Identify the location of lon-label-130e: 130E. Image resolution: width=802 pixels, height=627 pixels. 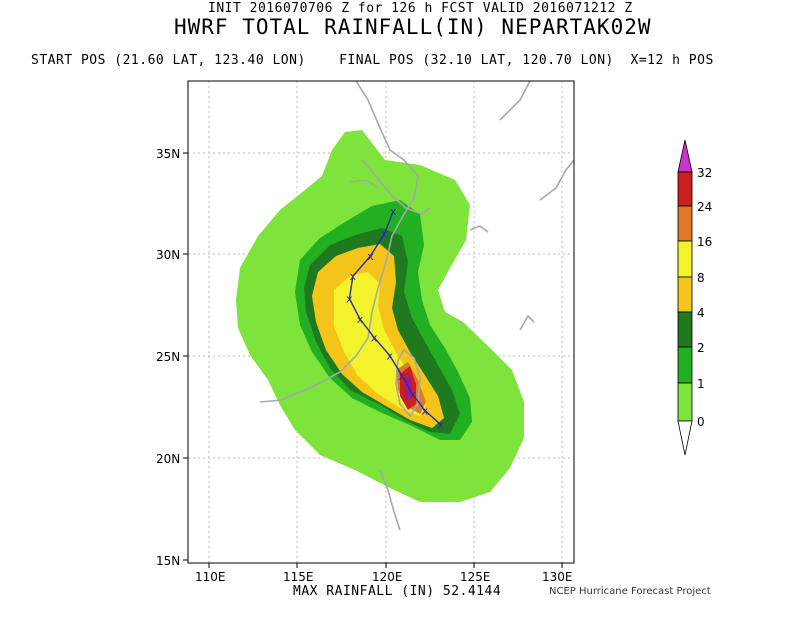
(557, 577).